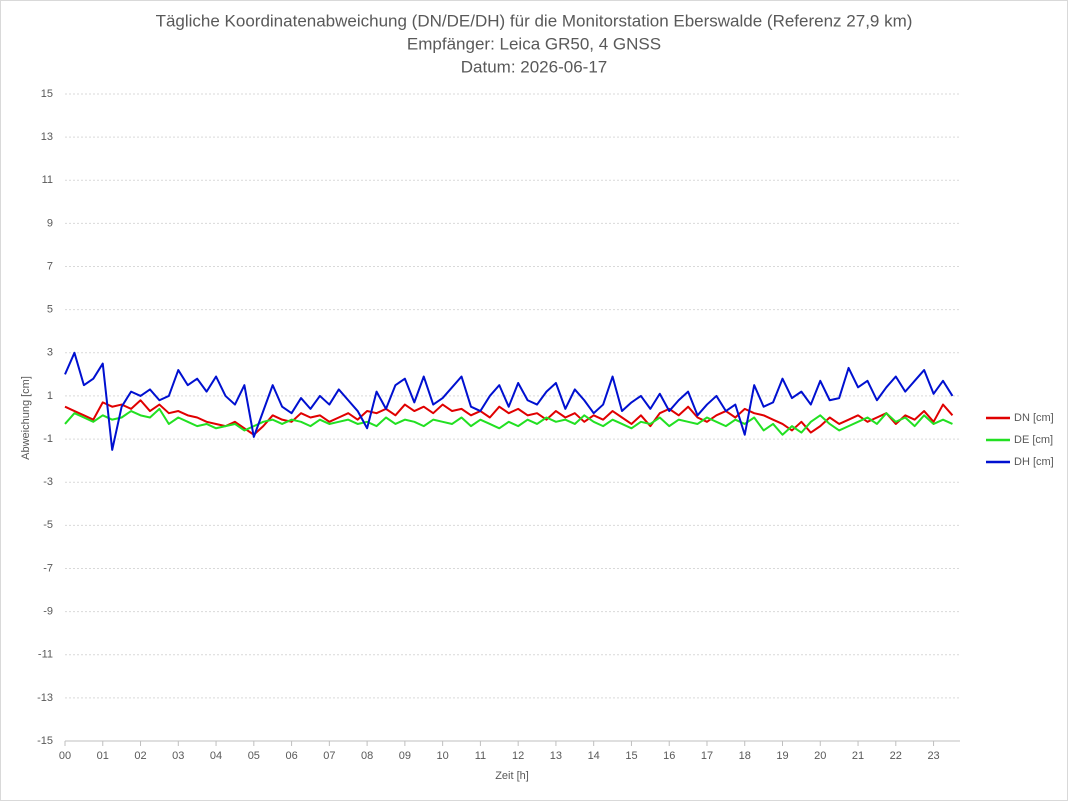  What do you see at coordinates (512, 776) in the screenshot?
I see `x-axis-label: Zeit [h]` at bounding box center [512, 776].